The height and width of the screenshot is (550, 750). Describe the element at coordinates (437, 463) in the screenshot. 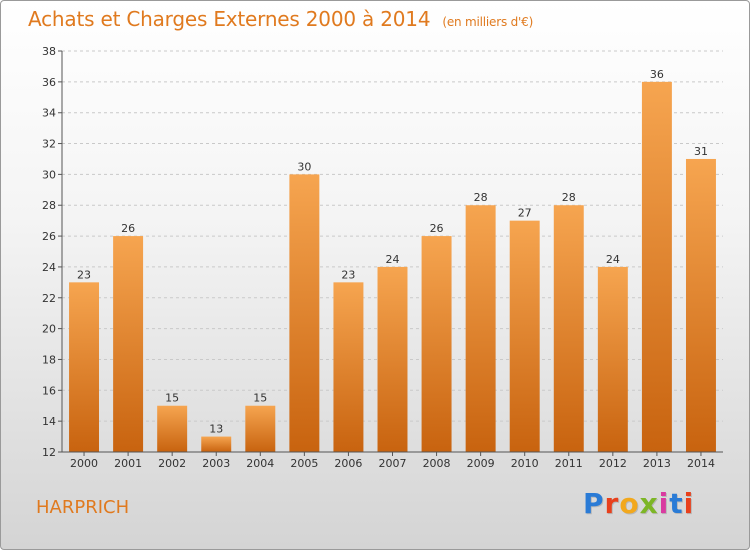

I see `x-tick-label: 2008` at that location.